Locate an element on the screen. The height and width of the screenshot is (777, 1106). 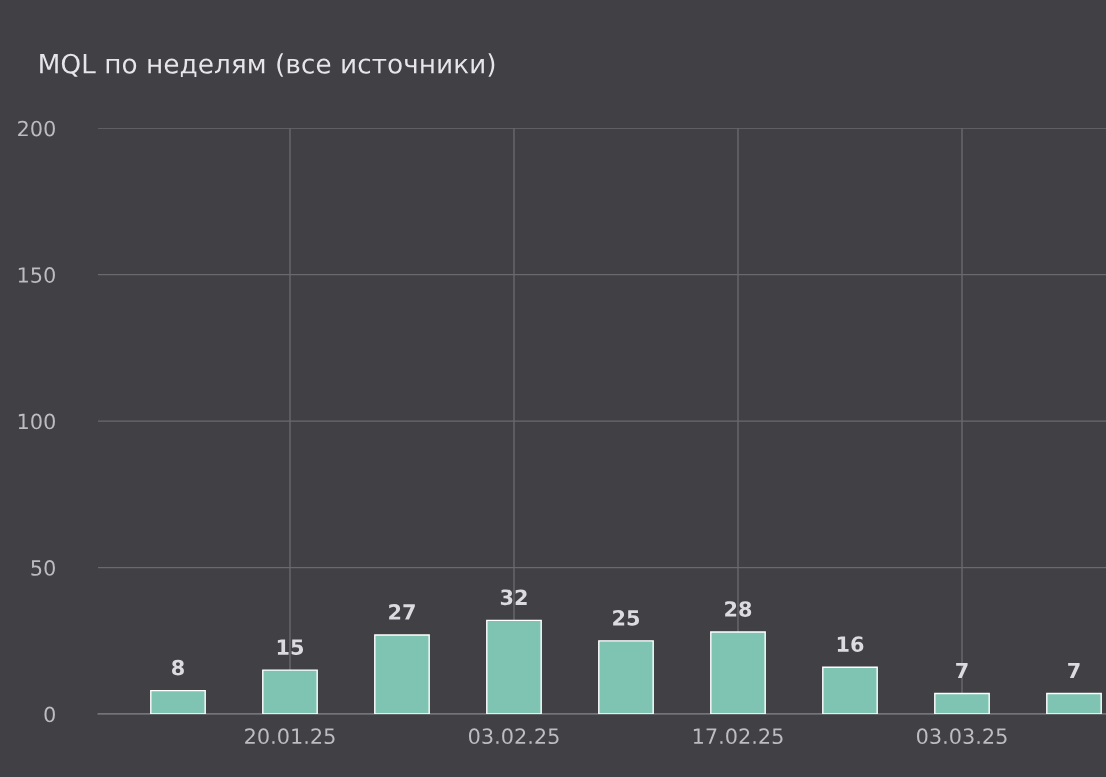
x-tick-label: 20.01.25 is located at coordinates (290, 736).